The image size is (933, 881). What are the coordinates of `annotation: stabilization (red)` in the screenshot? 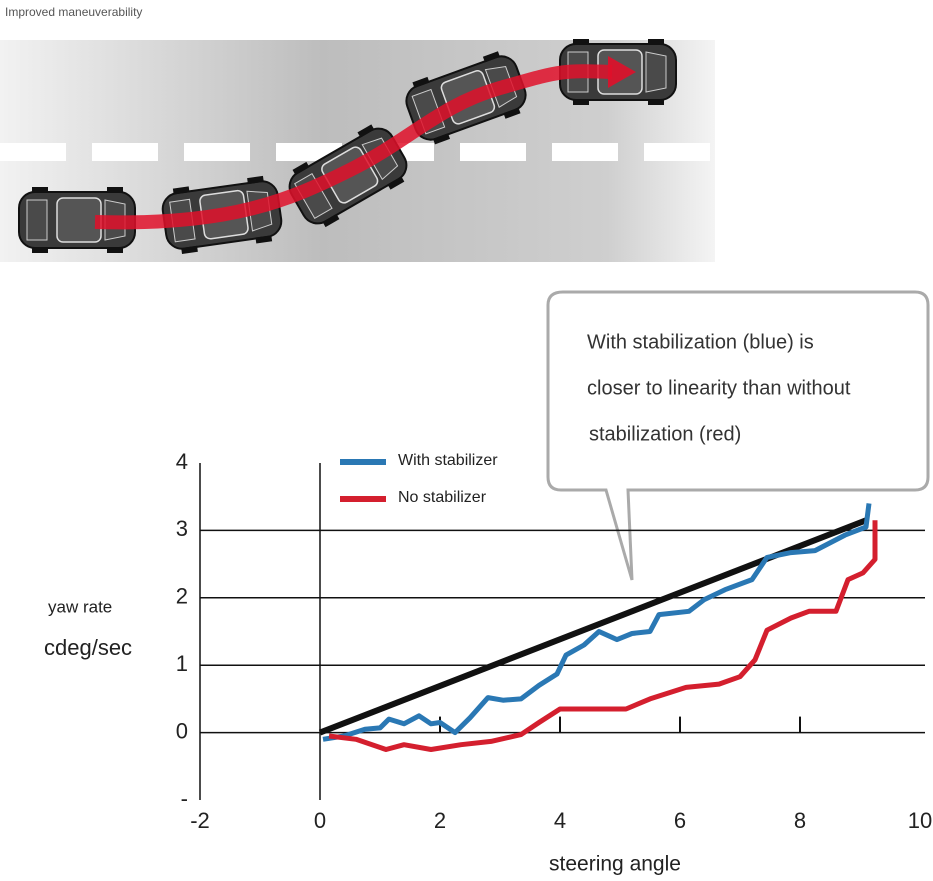 It's located at (665, 434).